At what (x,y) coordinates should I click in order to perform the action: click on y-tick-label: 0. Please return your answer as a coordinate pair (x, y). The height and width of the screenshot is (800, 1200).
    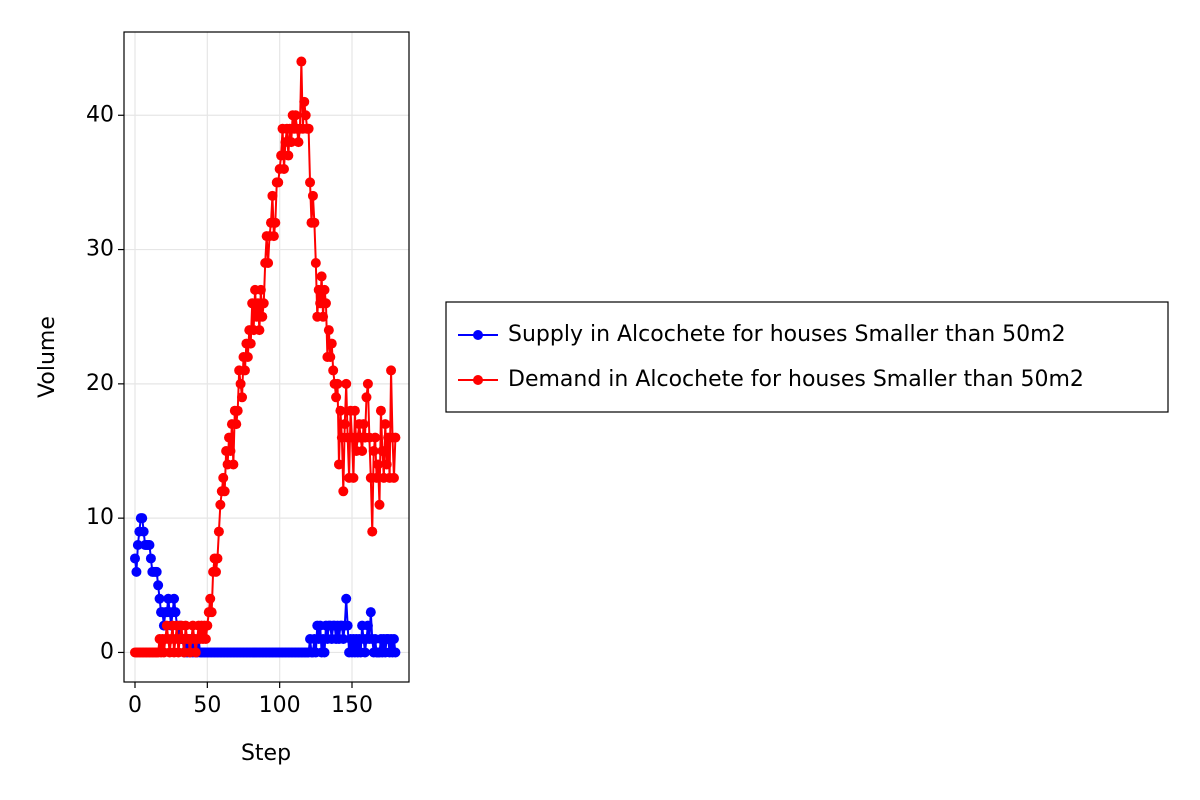
    Looking at the image, I should click on (107, 651).